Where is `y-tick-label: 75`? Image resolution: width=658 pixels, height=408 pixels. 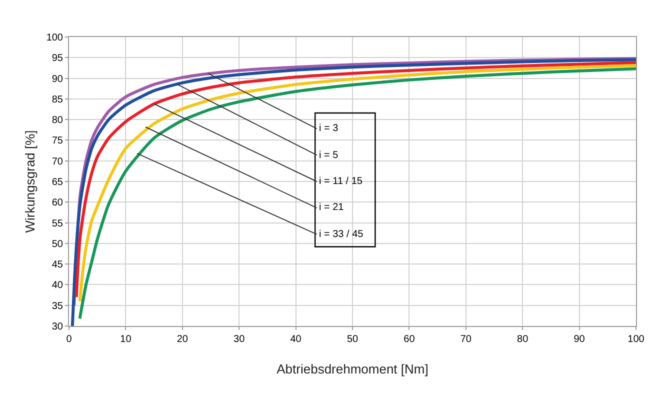
y-tick-label: 75 is located at coordinates (58, 141).